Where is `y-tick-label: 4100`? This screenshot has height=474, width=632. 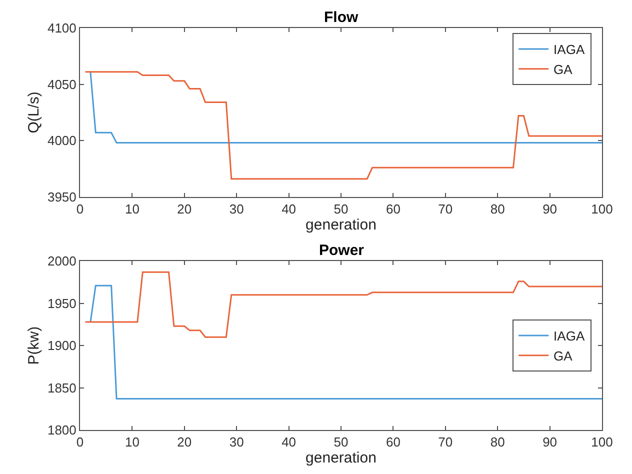
y-tick-label: 4100 is located at coordinates (61, 28).